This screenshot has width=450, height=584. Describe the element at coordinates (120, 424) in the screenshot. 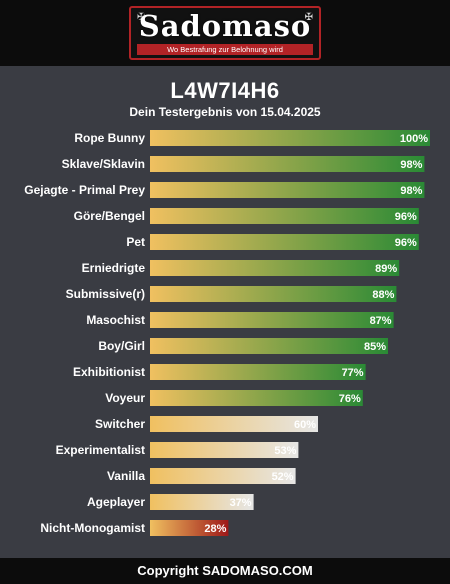

I see `category-label: Switcher` at that location.